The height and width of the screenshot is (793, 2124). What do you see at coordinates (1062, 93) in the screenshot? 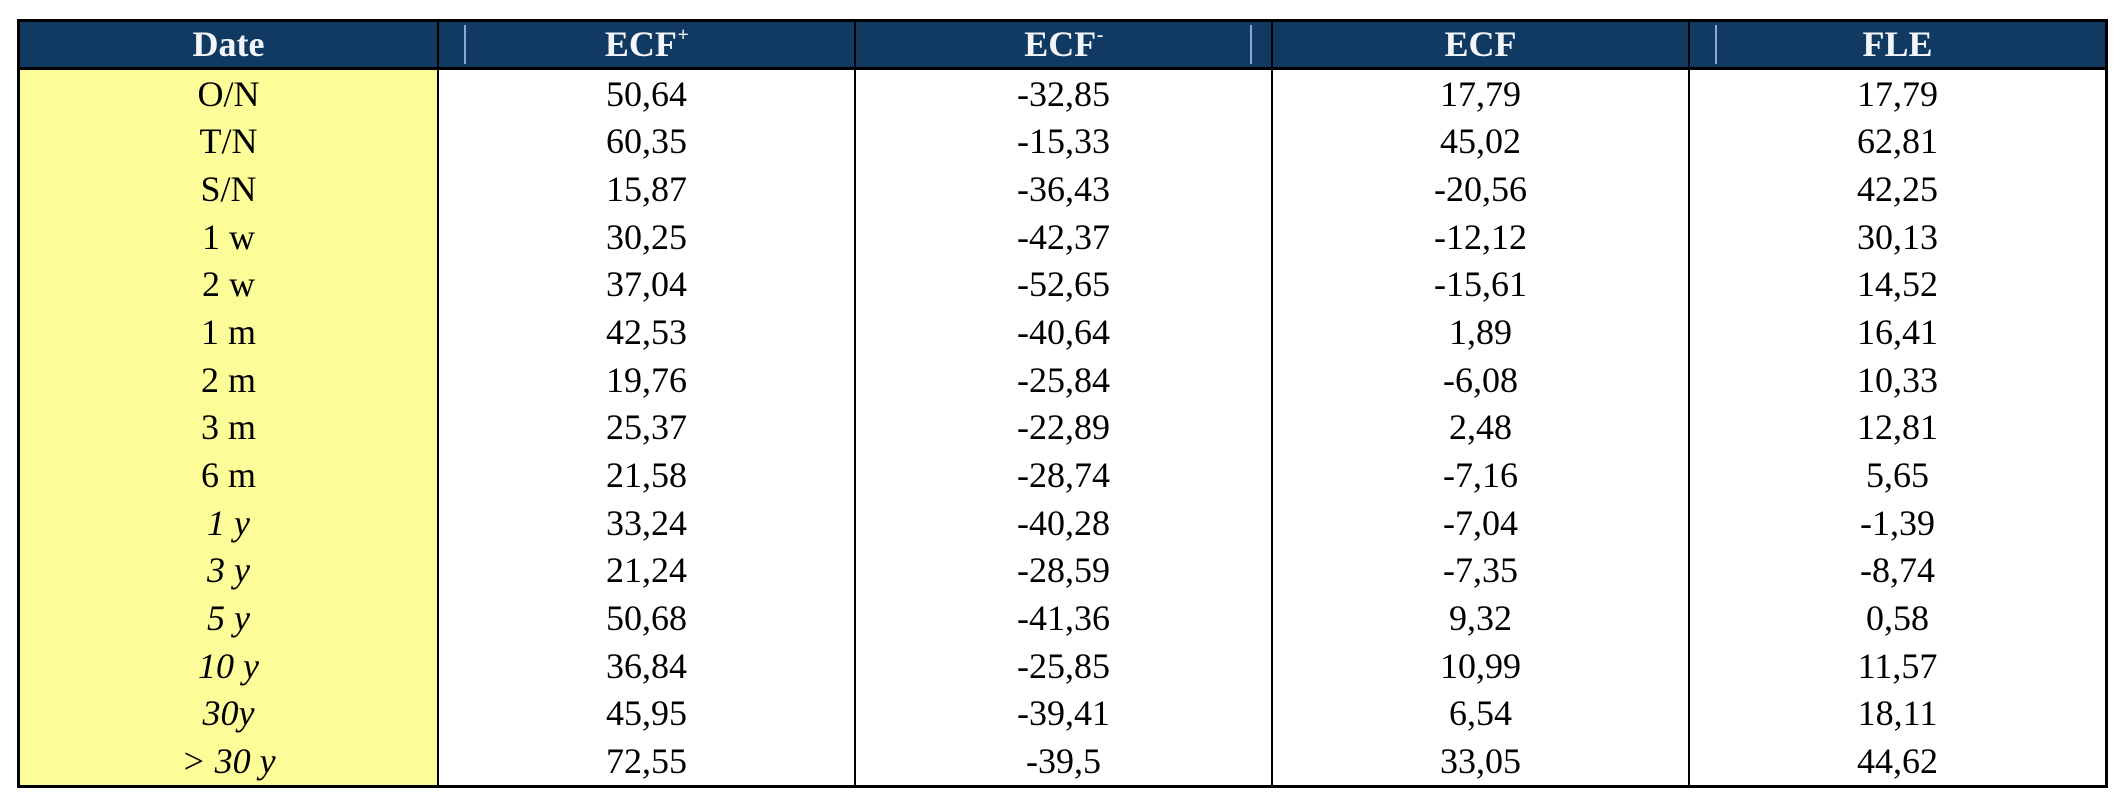
I see `ecf-minus-cell: -32,85` at bounding box center [1062, 93].